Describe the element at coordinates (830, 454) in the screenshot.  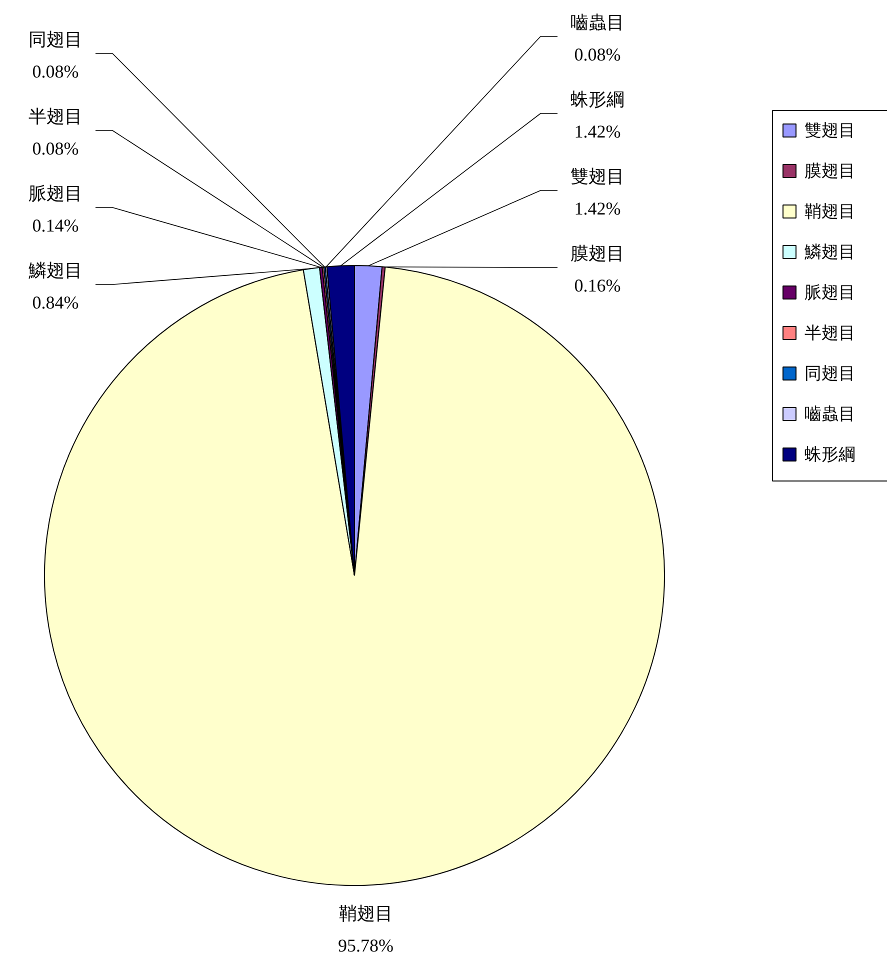
I see `legend-label: 蛛形綱` at that location.